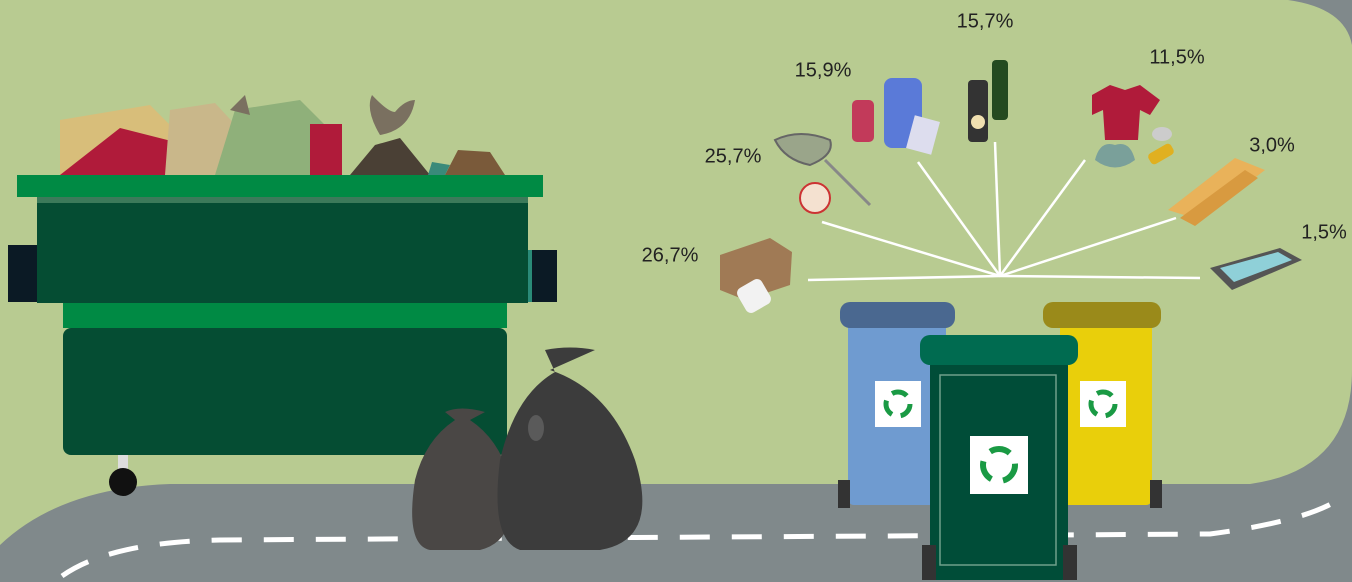 This screenshot has height=582, width=1352. Describe the element at coordinates (823, 70) in the screenshot. I see `percent-label: 15,9%` at that location.